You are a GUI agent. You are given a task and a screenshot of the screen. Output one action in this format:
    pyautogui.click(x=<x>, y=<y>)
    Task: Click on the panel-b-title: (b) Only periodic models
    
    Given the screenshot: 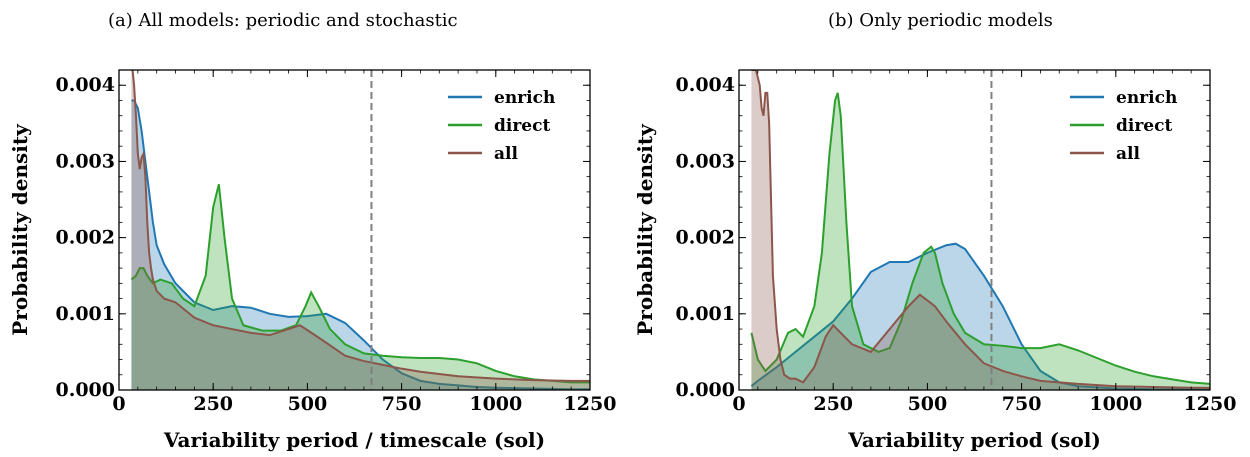 What is the action you would take?
    pyautogui.click(x=940, y=20)
    